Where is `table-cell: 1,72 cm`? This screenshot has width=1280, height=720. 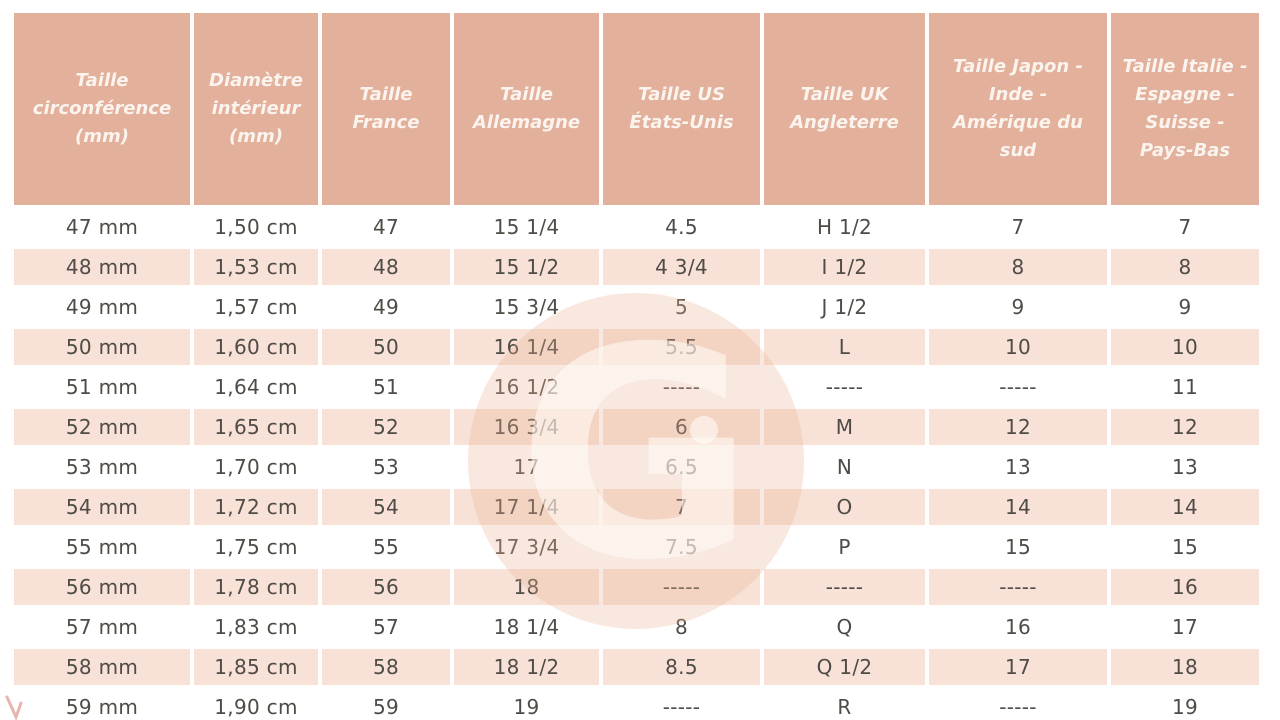 table-cell: 1,72 cm is located at coordinates (256, 507).